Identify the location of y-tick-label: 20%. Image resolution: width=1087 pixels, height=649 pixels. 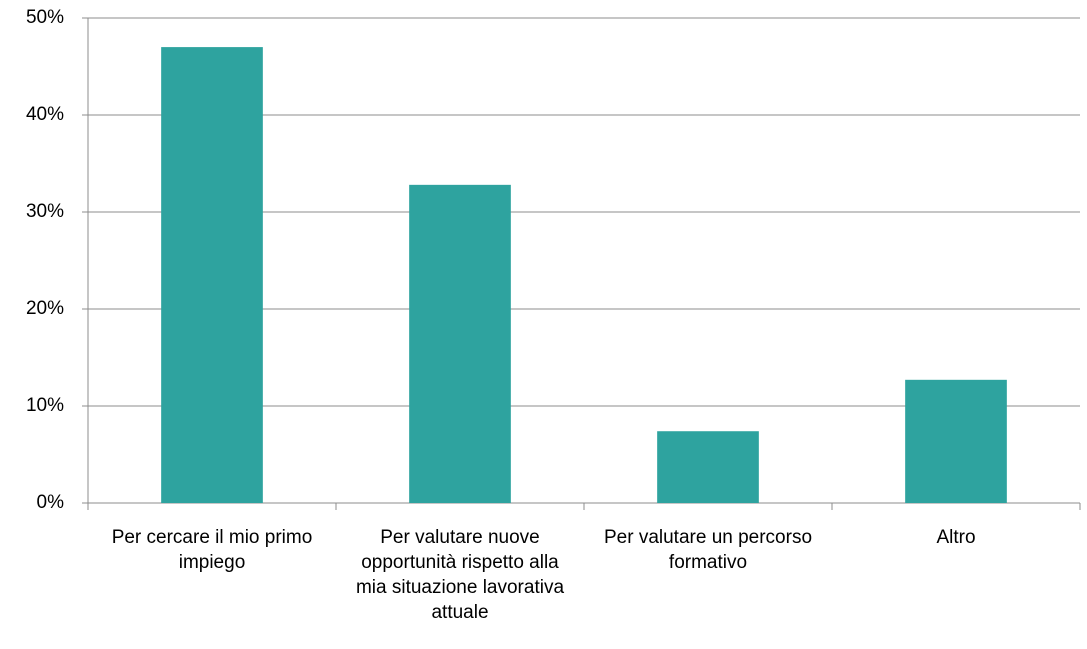
(45, 308).